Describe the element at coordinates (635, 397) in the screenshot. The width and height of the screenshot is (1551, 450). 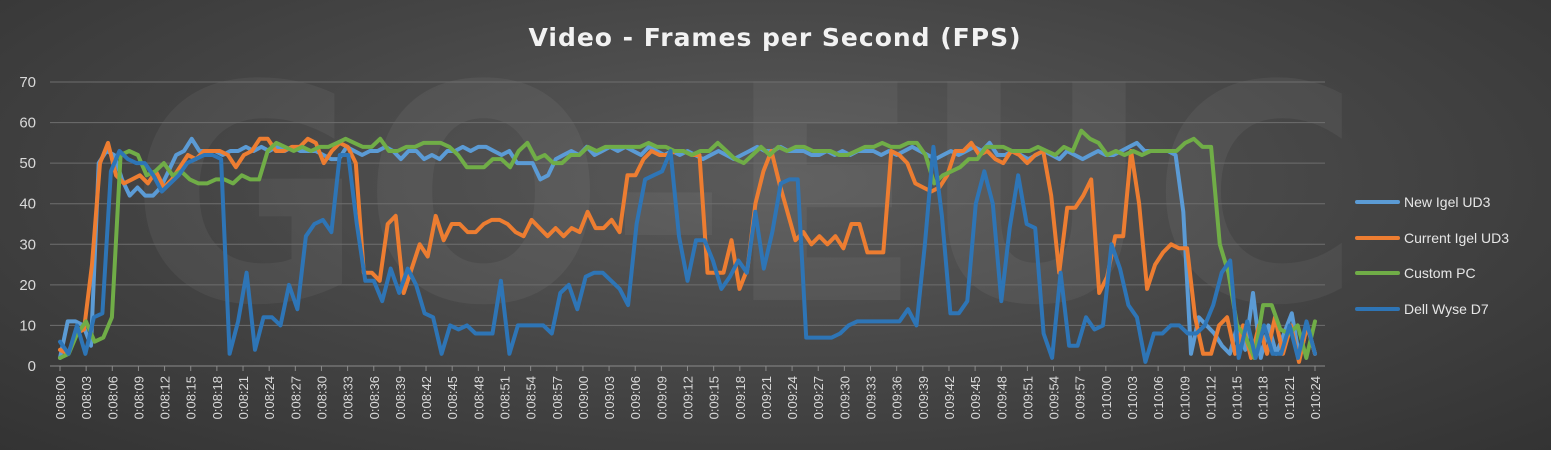
I see `x-tick-label: 0:09:06` at that location.